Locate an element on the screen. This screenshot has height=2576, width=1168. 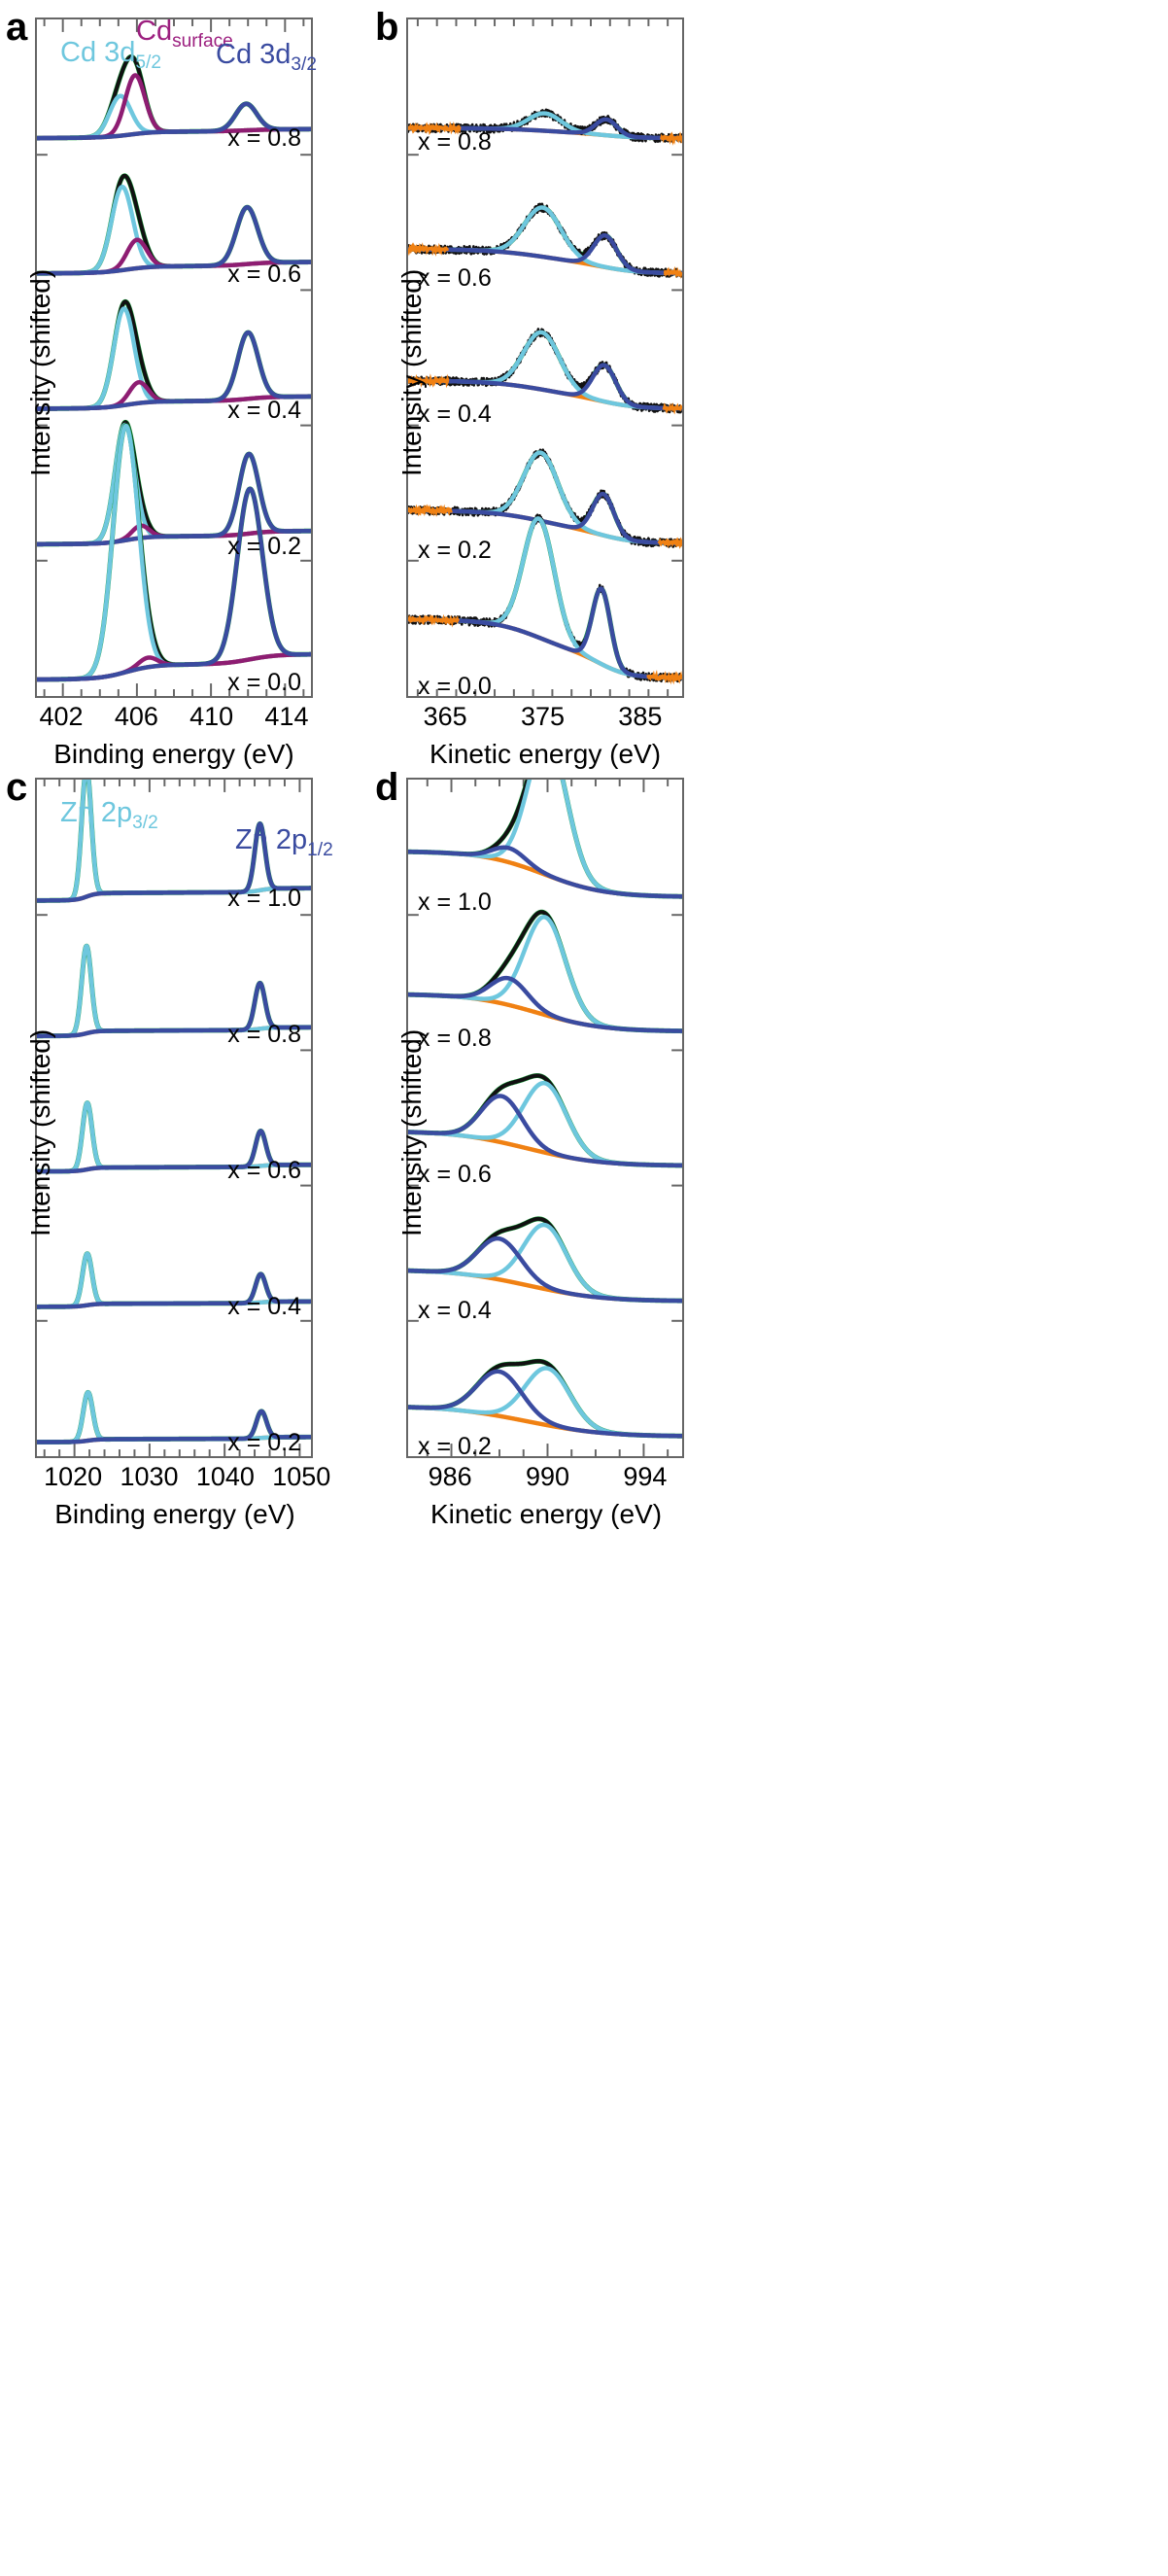
panel-d-xtick-labels: 986 990 994 is located at coordinates (545, 1478).